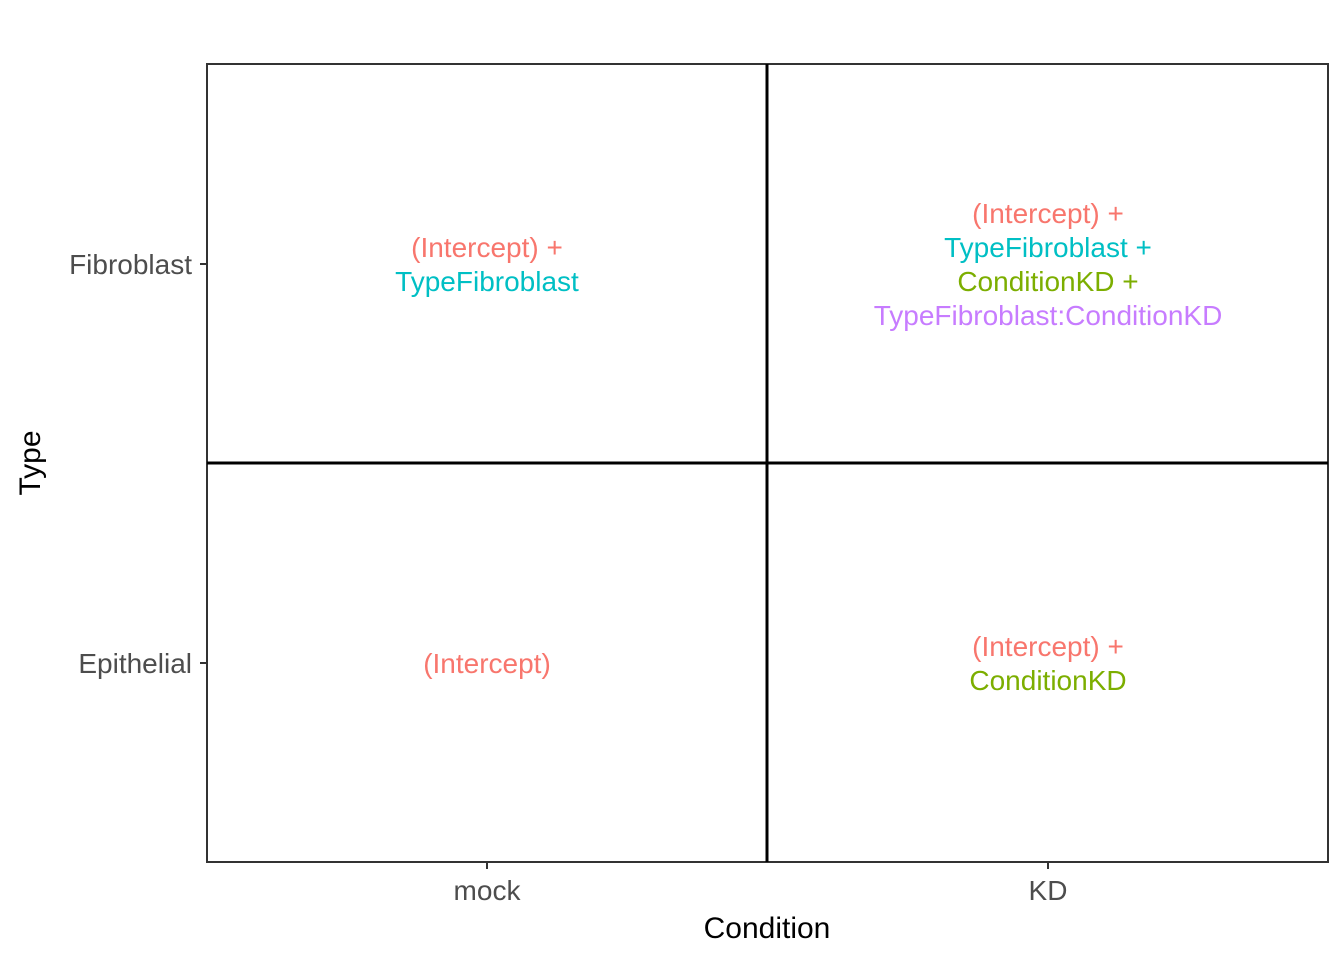 The image size is (1344, 965). I want to click on x-tick-label-mock: mock, so click(488, 890).